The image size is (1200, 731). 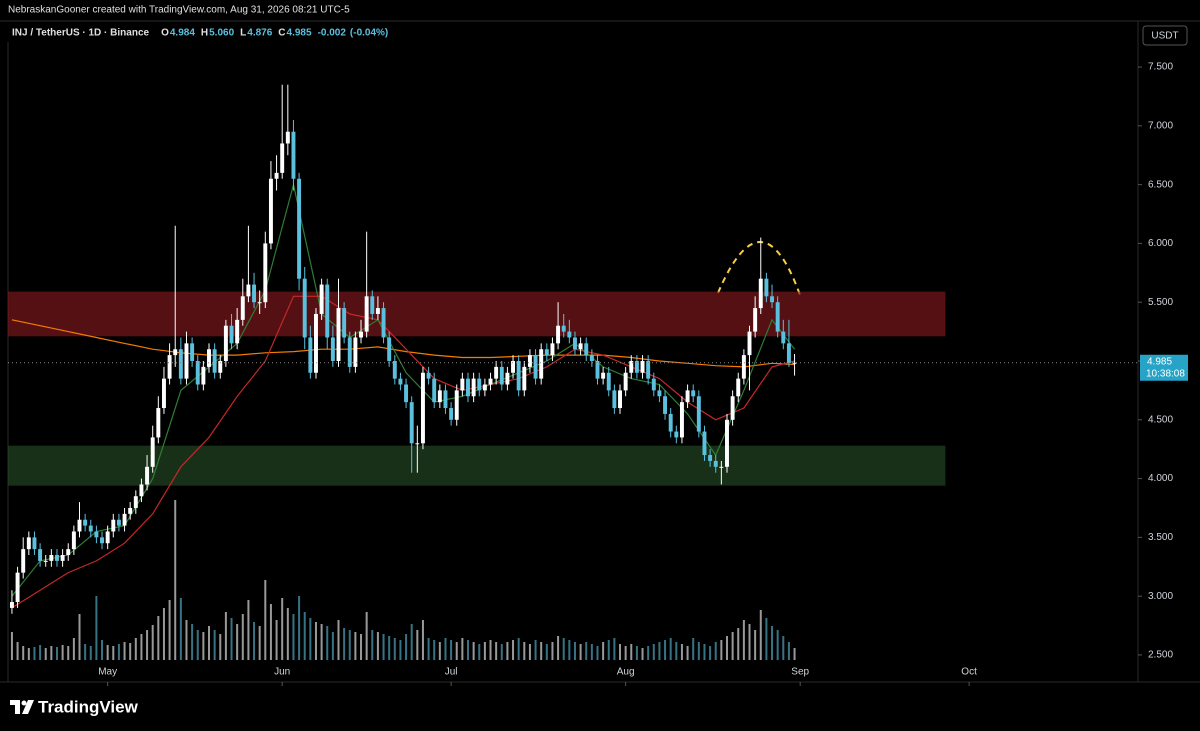 What do you see at coordinates (800, 672) in the screenshot?
I see `x-tick-label: Sep` at bounding box center [800, 672].